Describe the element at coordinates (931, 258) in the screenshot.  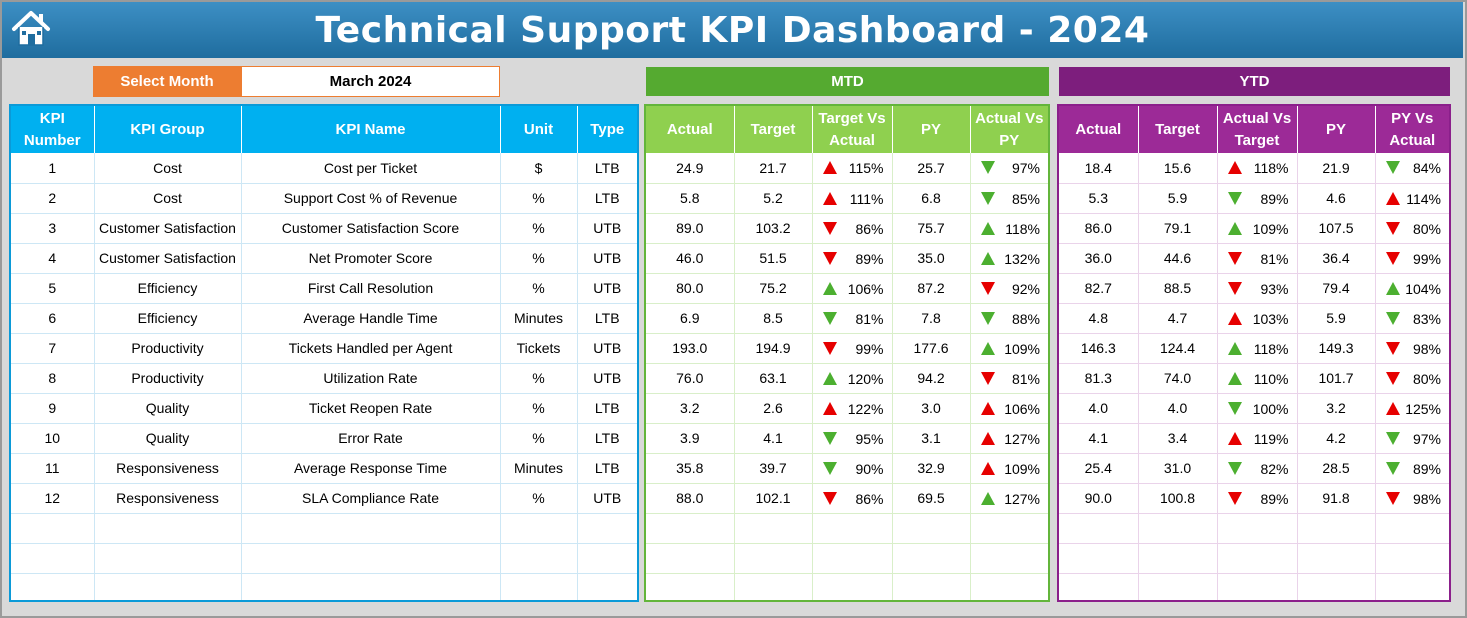
I see `py-cell: 35.0` at that location.